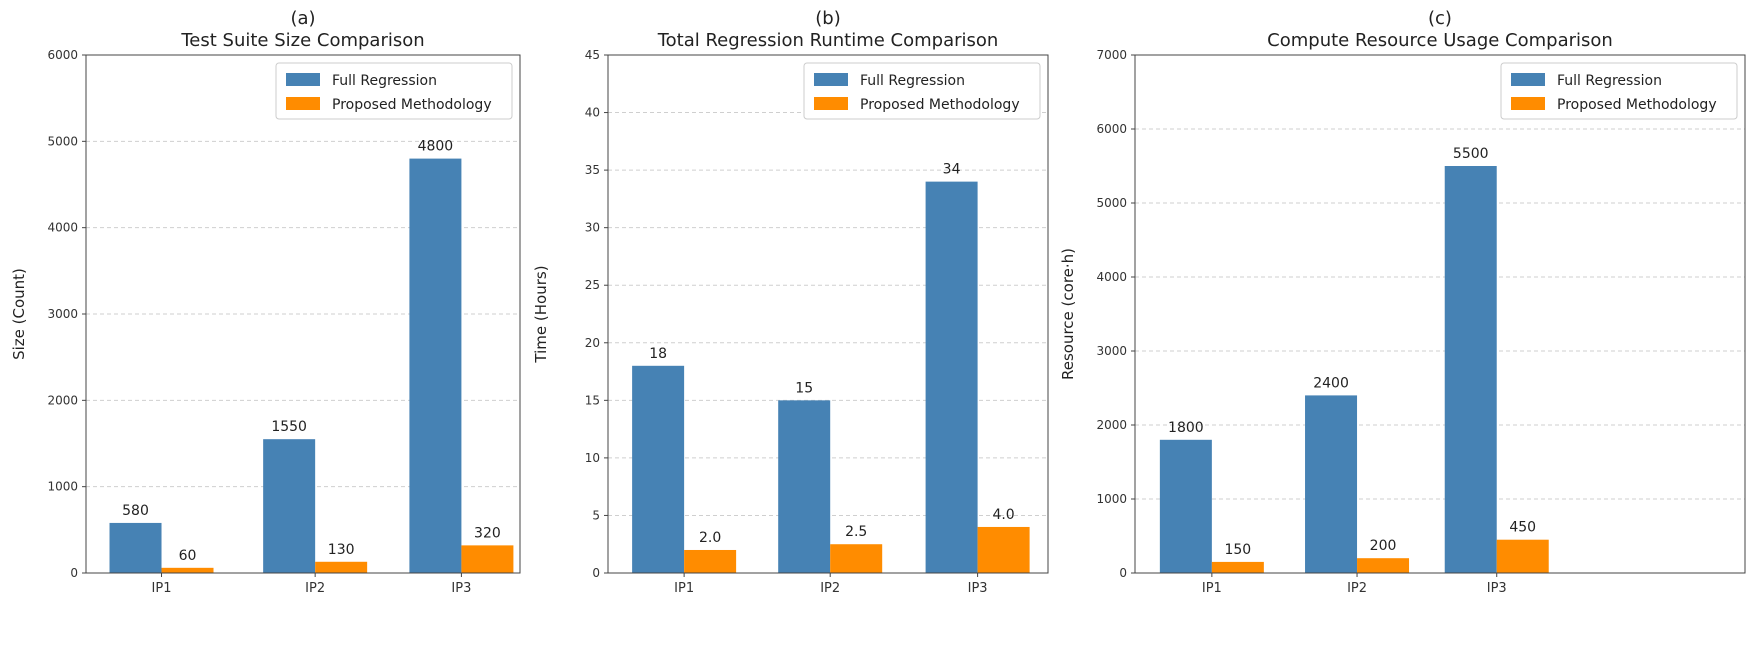  Describe the element at coordinates (135, 511) in the screenshot. I see `value-label: 580` at that location.